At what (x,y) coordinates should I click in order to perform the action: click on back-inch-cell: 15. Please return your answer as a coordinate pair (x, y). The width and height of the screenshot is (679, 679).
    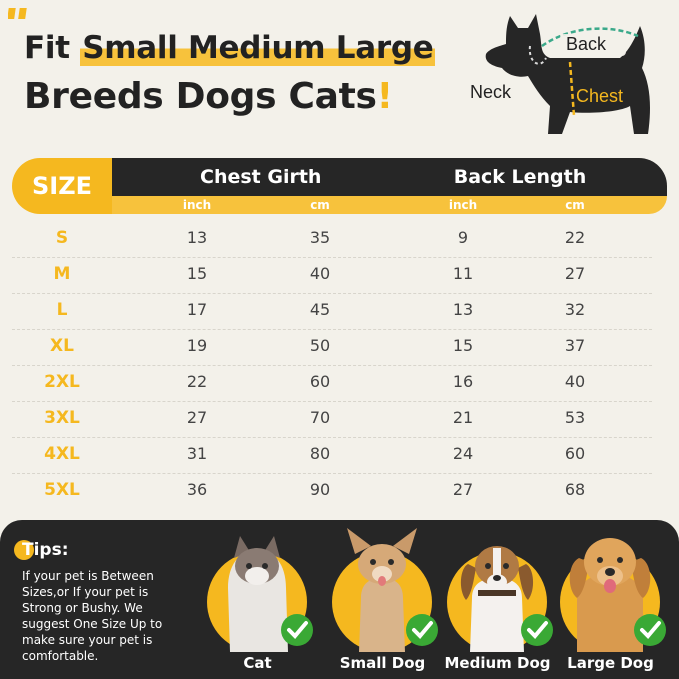
    Looking at the image, I should click on (463, 345).